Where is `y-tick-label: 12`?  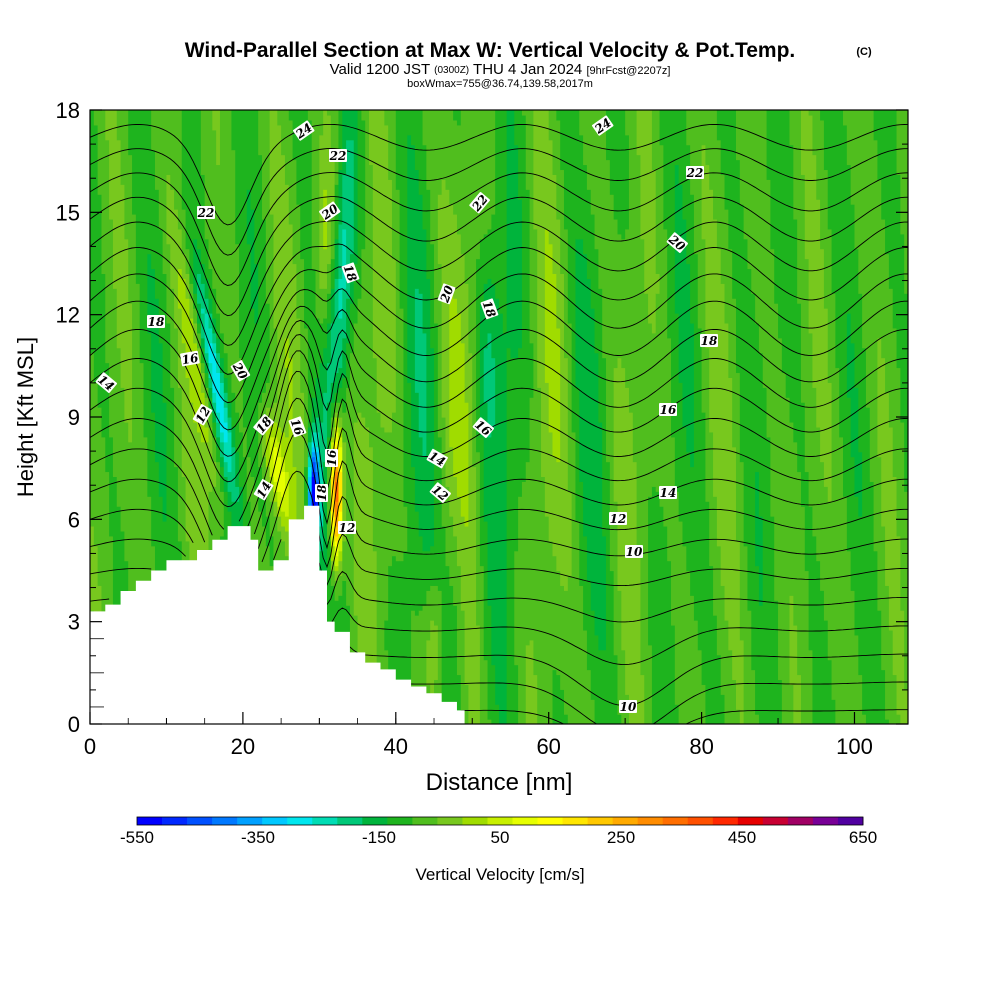
y-tick-label: 12 is located at coordinates (68, 315).